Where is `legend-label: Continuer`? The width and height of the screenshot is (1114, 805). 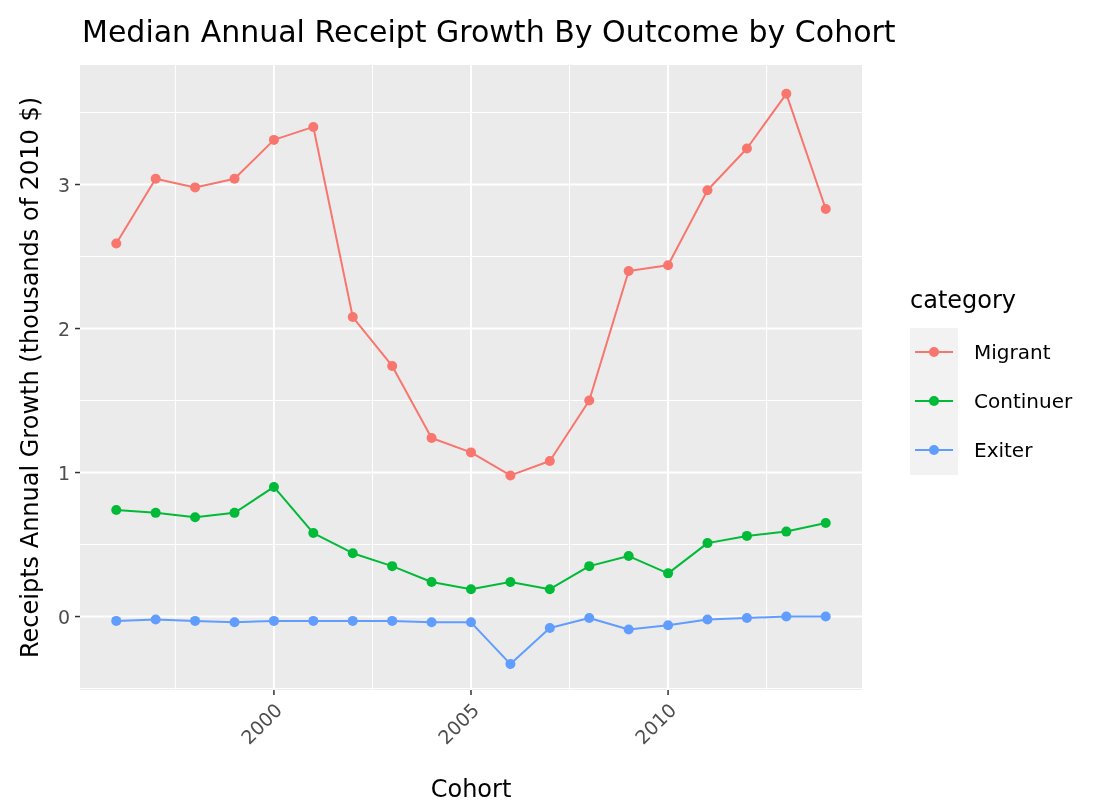 legend-label: Continuer is located at coordinates (1023, 401).